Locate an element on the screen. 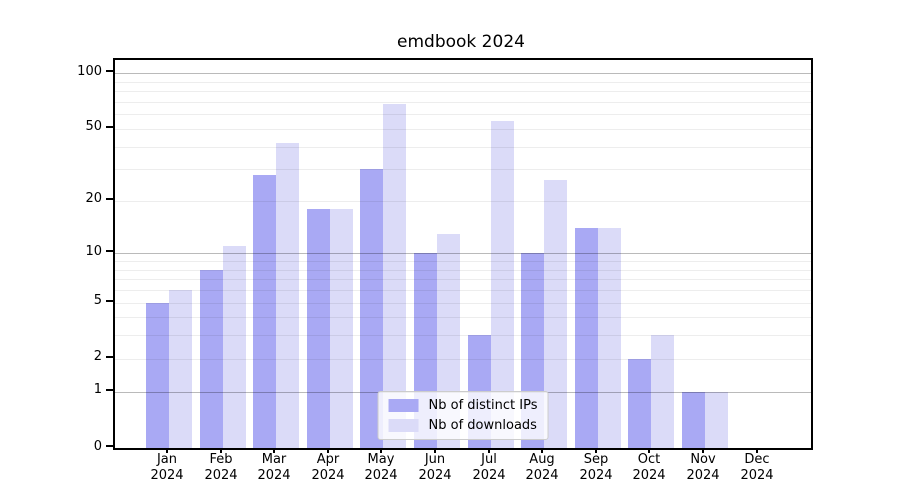 The image size is (900, 500). x-tick-label-aug: Aug 2024 is located at coordinates (542, 467).